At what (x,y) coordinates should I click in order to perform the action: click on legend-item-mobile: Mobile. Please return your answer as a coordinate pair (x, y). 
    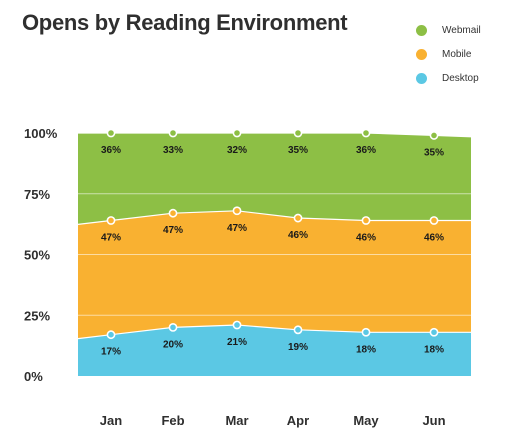
    Looking at the image, I should click on (448, 54).